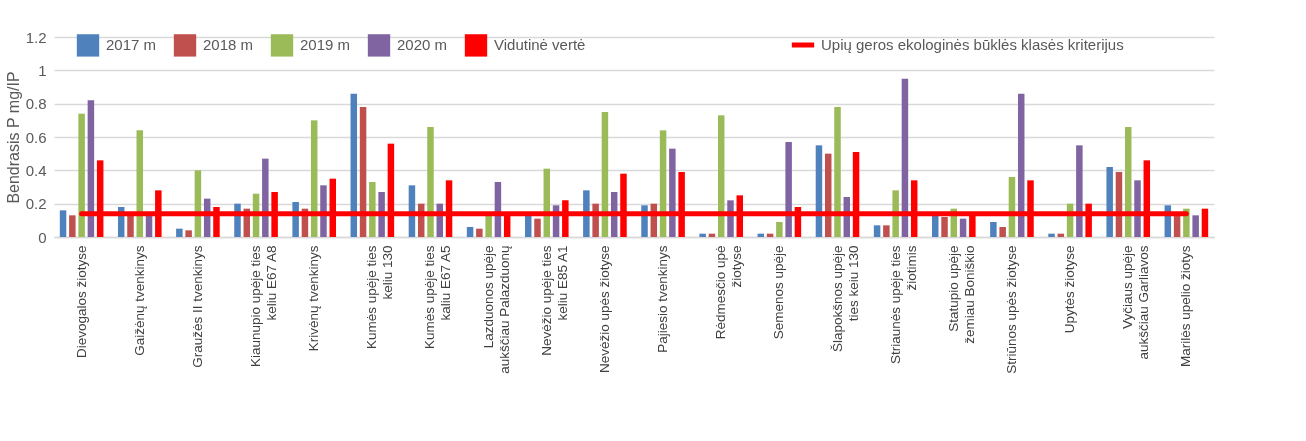 The height and width of the screenshot is (441, 1306). I want to click on x-tick-label: Dievogalos žiotyse, so click(81, 302).